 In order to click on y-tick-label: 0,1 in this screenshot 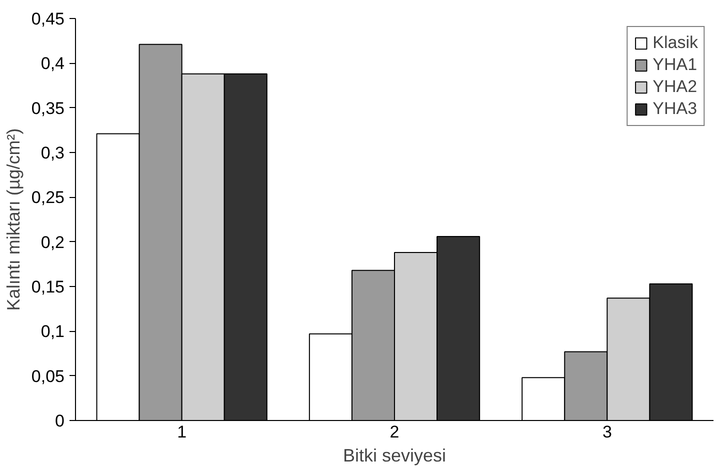, I will do `click(52, 332)`.